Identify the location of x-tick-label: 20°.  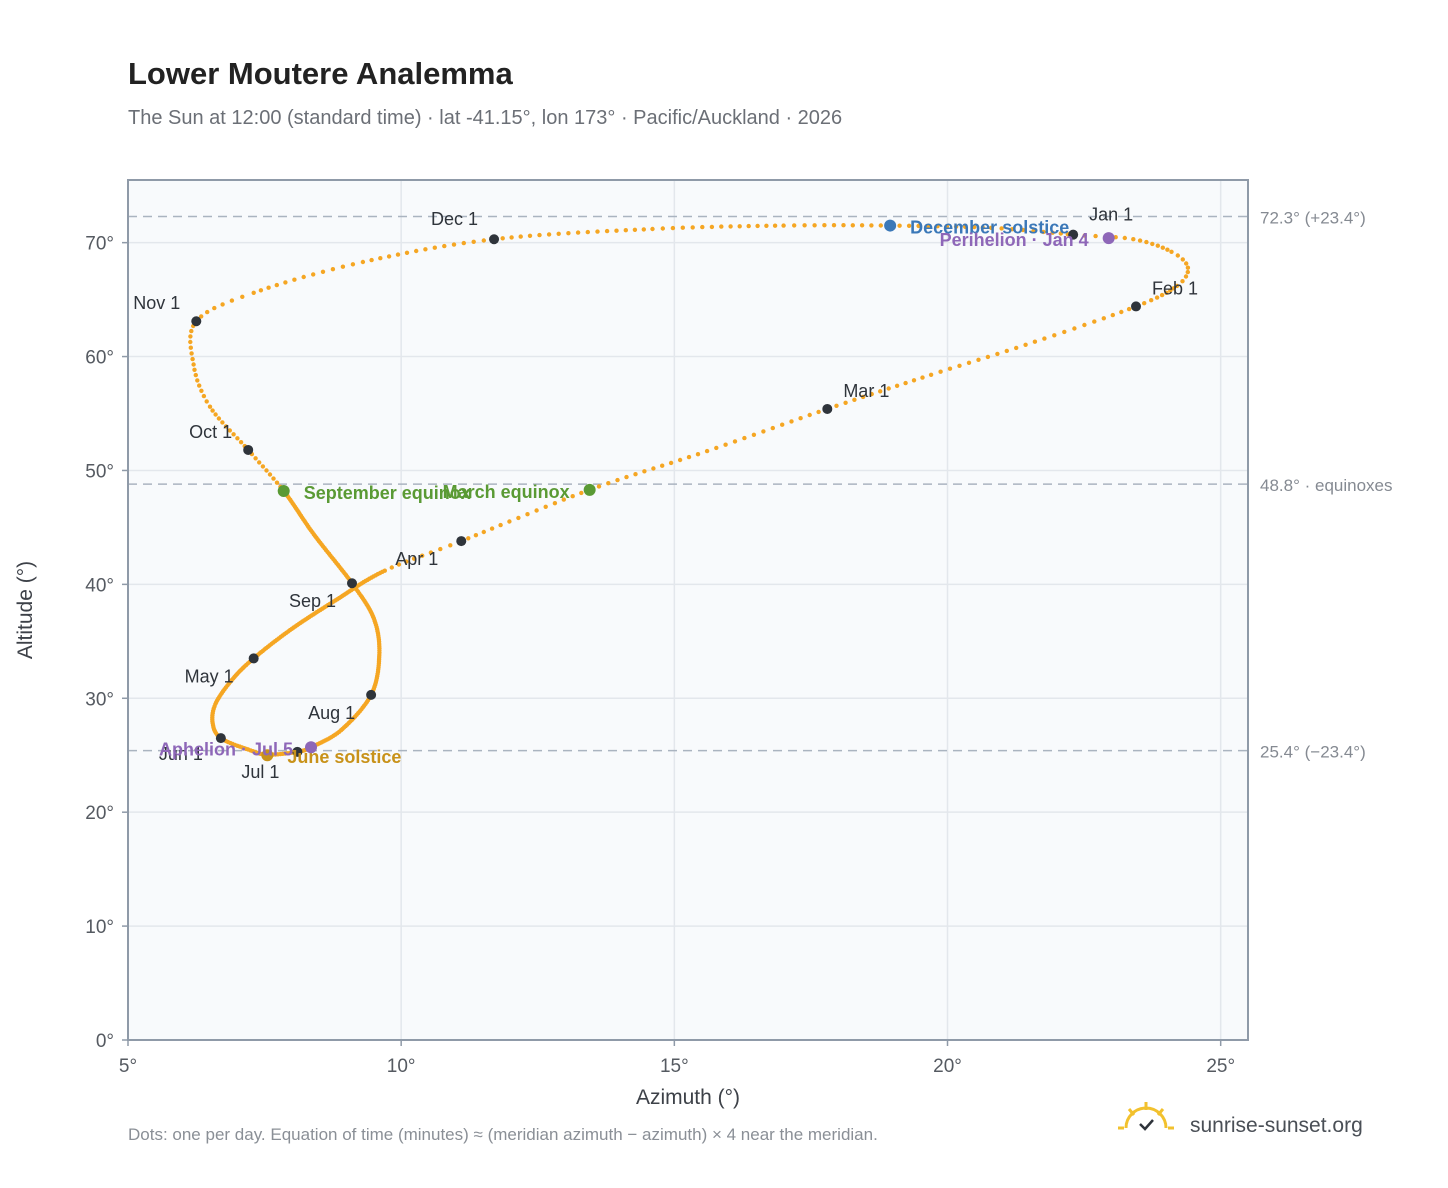
(947, 1066).